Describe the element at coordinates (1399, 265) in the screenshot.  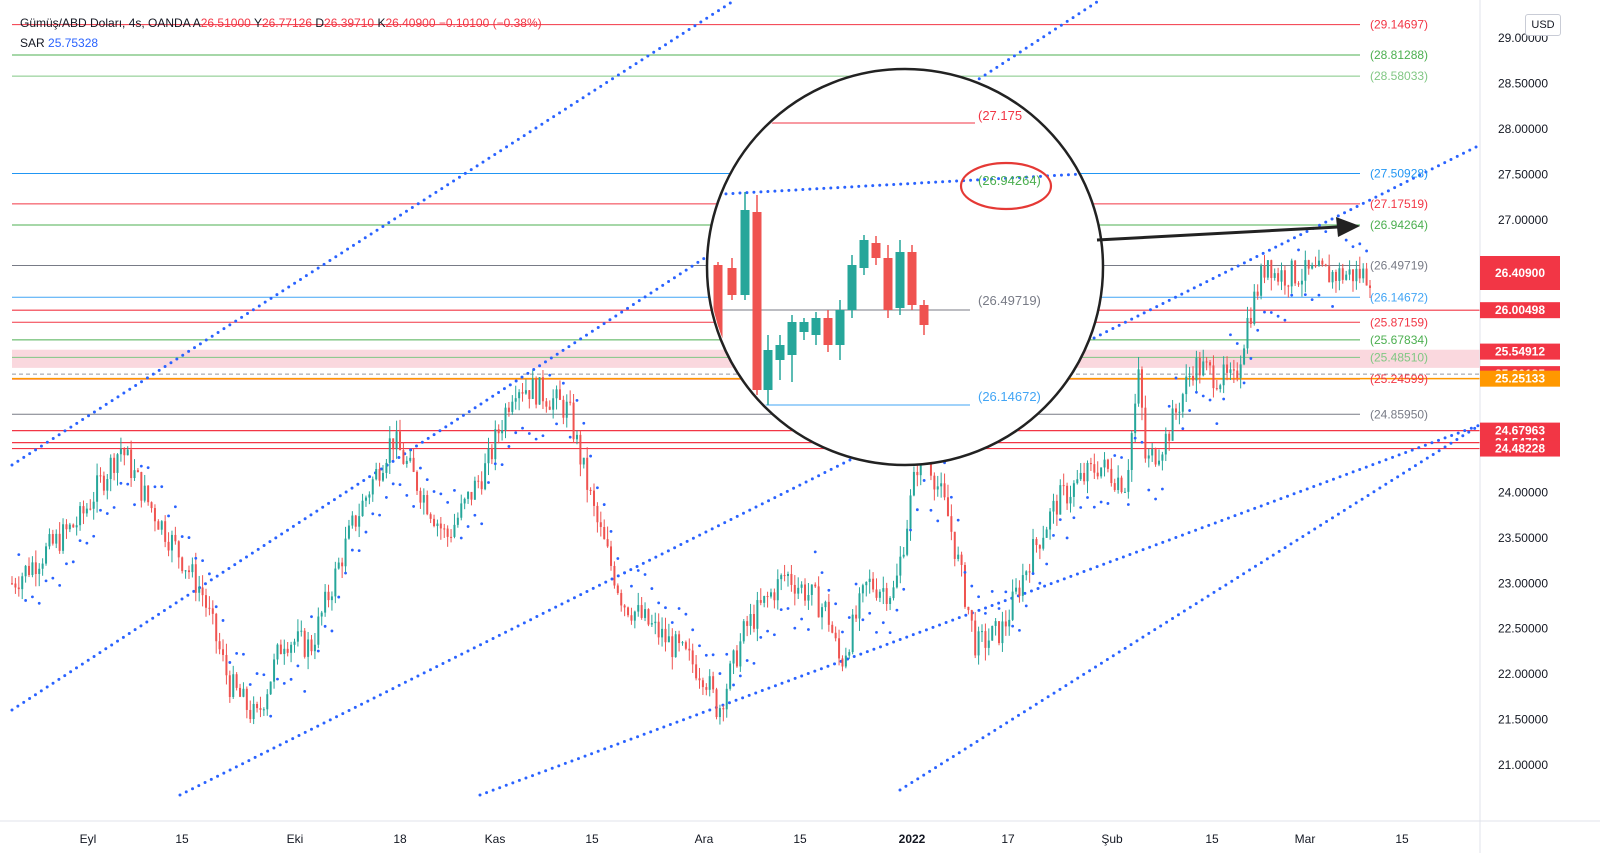
I see `level-label: (26.49719)` at that location.